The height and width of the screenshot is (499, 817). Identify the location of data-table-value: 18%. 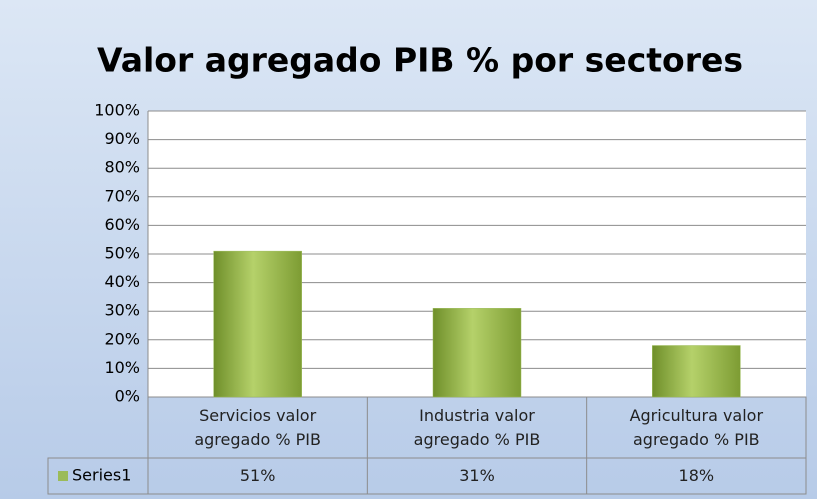
(696, 476).